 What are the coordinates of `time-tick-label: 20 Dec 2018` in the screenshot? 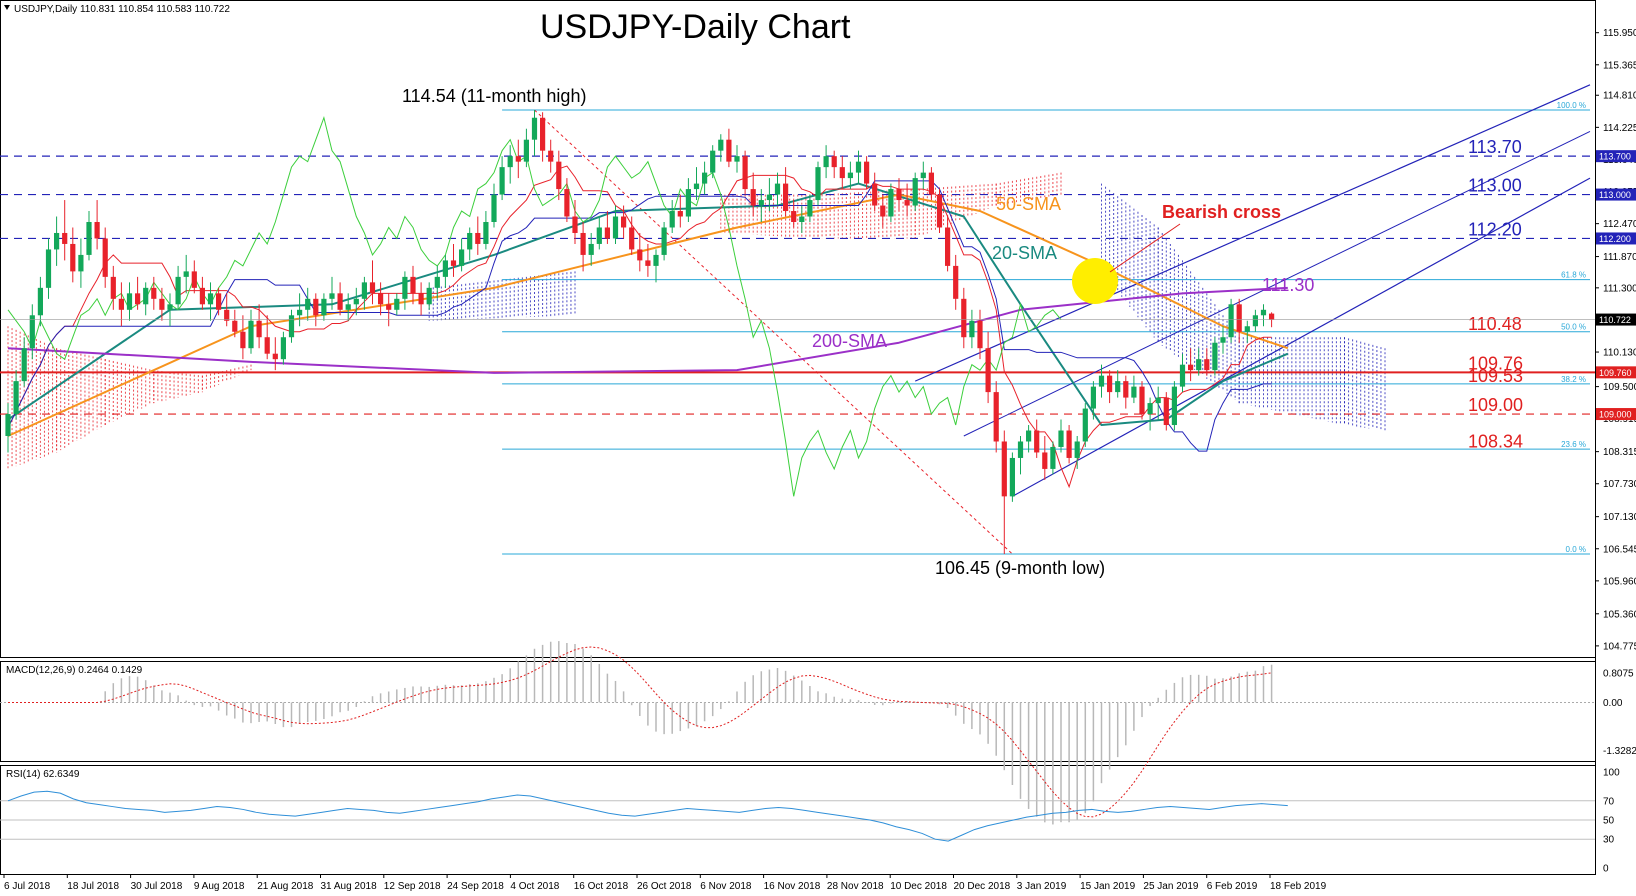 It's located at (982, 886).